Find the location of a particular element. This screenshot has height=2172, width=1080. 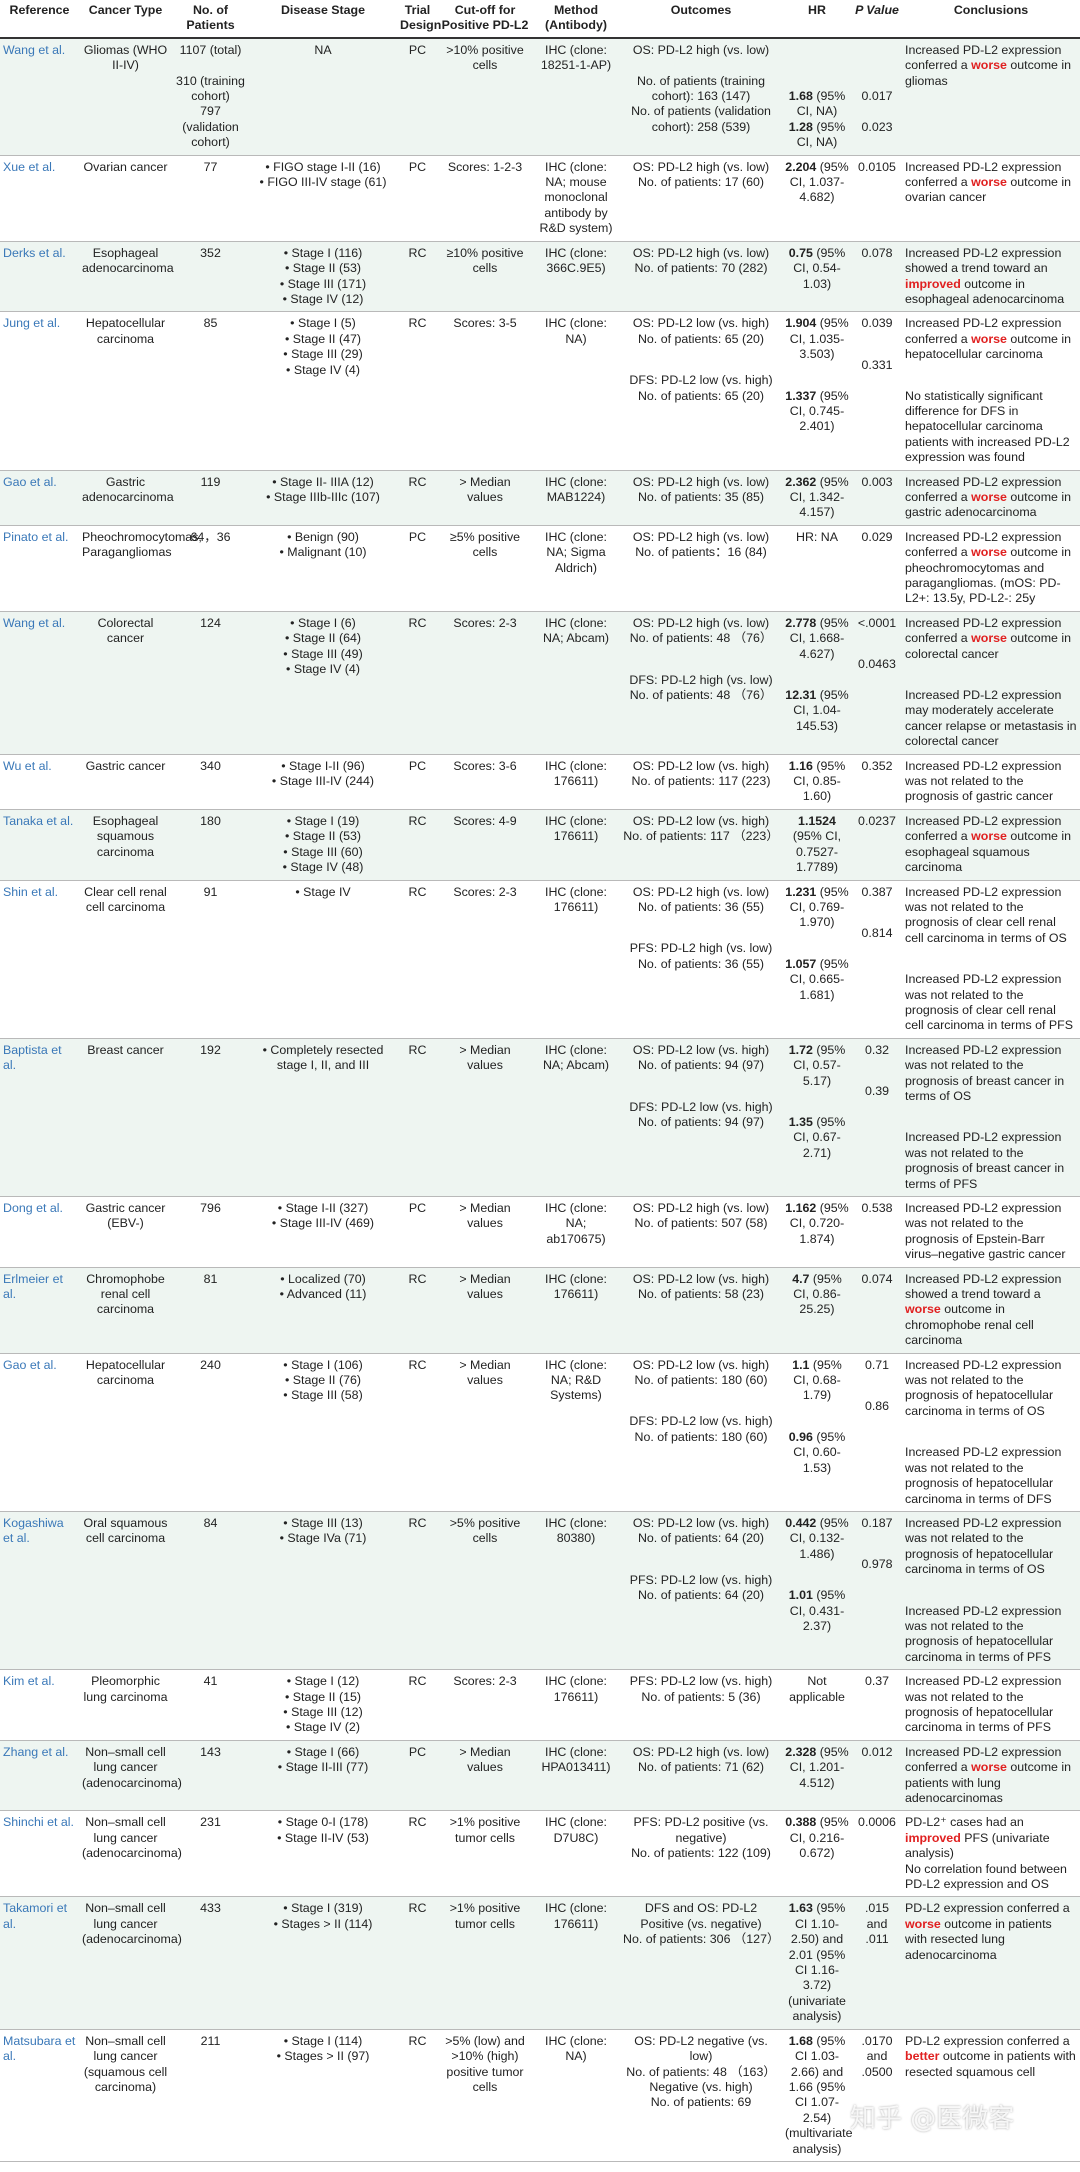

hr-estimate: 1.162 is located at coordinates (801, 1208).